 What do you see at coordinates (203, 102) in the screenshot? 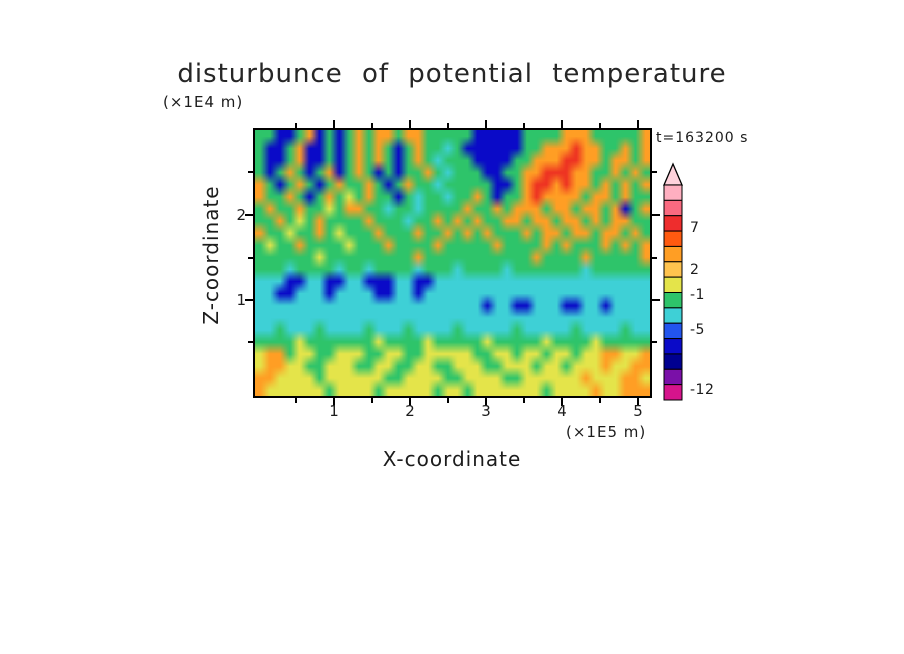
I see `y-axis-units-label: (×1E4 m)` at bounding box center [203, 102].